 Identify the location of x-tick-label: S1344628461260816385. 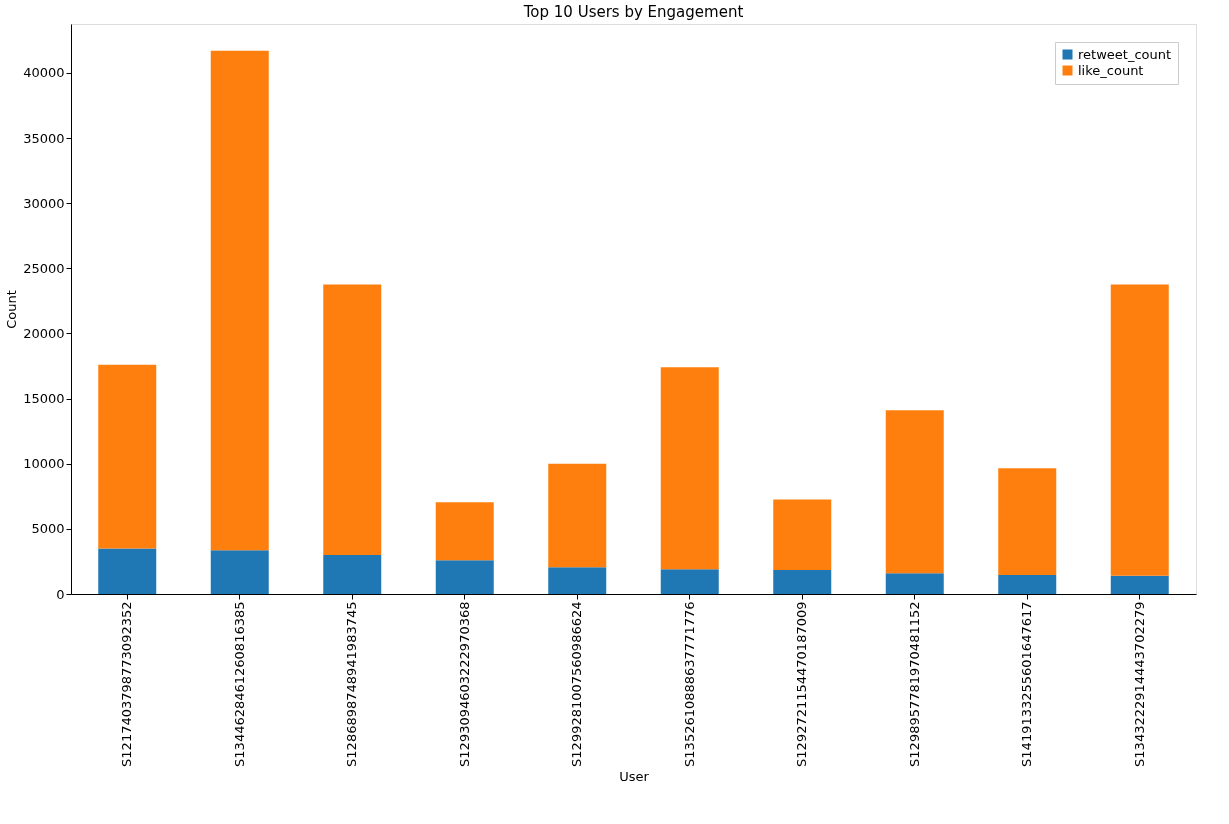
(239, 684).